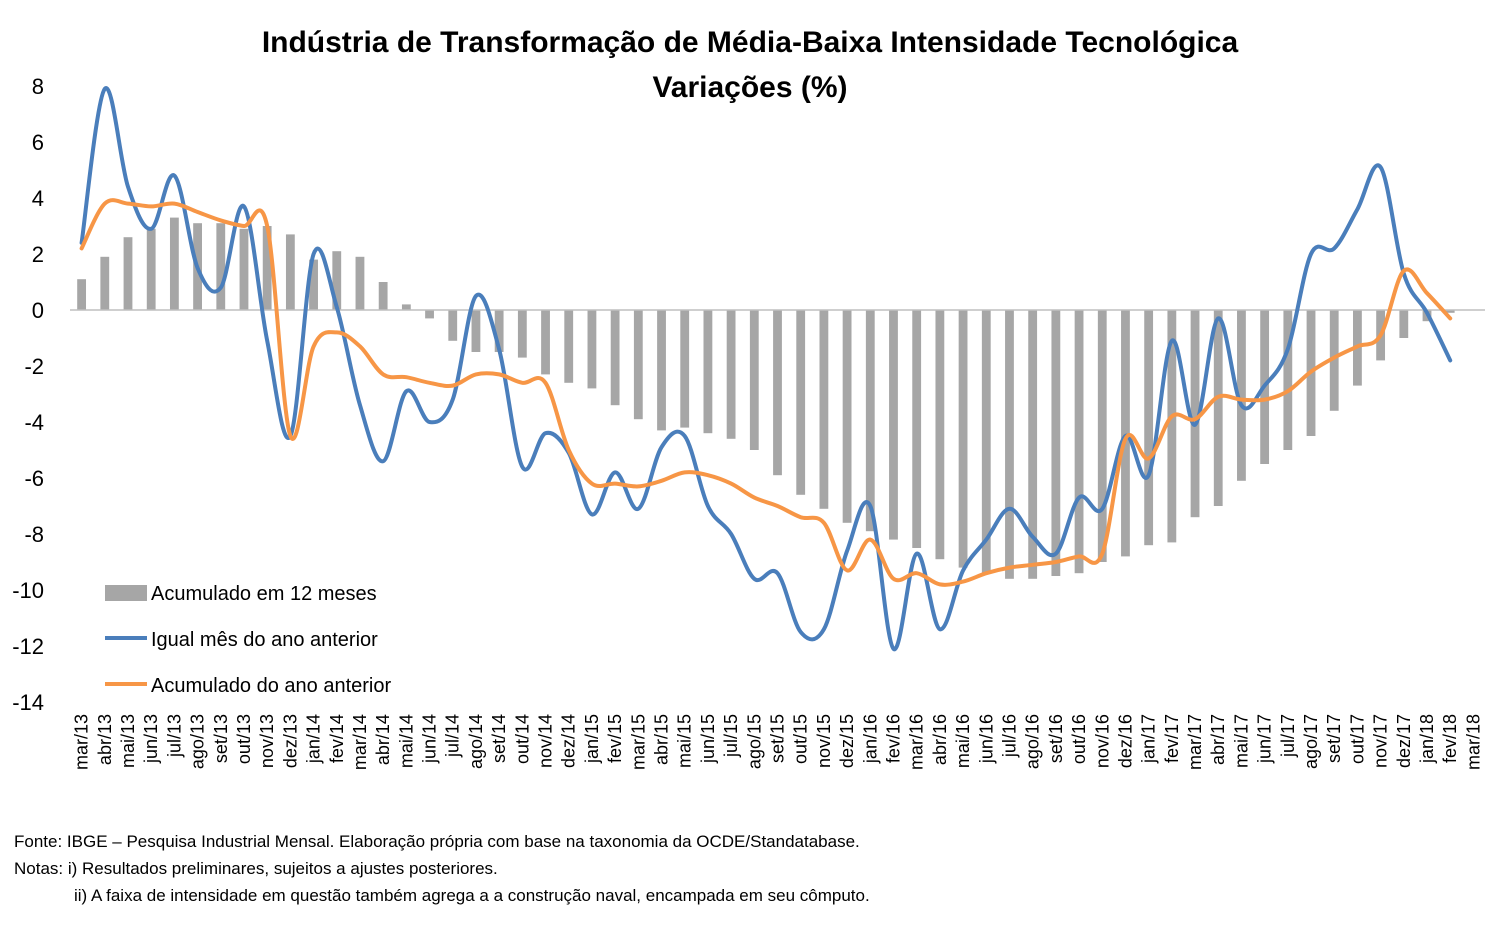 The image size is (1500, 927). Describe the element at coordinates (430, 739) in the screenshot. I see `x-tick-label: jun/14` at that location.